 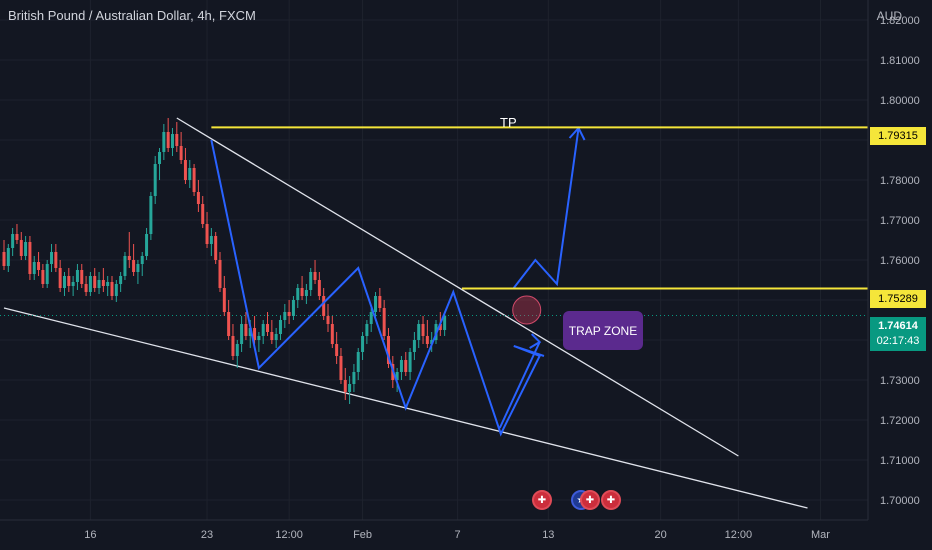 I want to click on tp-price-badge: 1.79315, so click(x=898, y=136).